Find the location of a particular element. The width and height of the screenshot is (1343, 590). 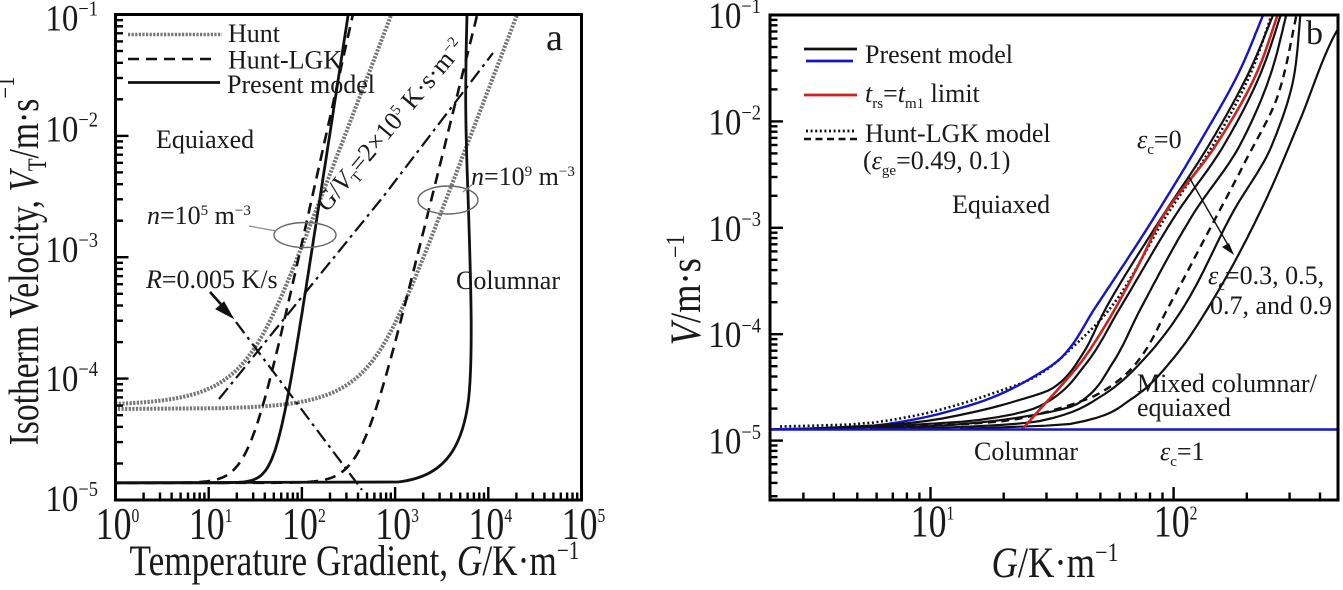

svg-text: 10⁻⁴ is located at coordinates (71, 378).